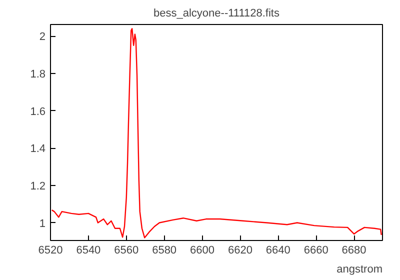 This screenshot has width=400, height=280. I want to click on x-tick-label: 6560, so click(126, 250).